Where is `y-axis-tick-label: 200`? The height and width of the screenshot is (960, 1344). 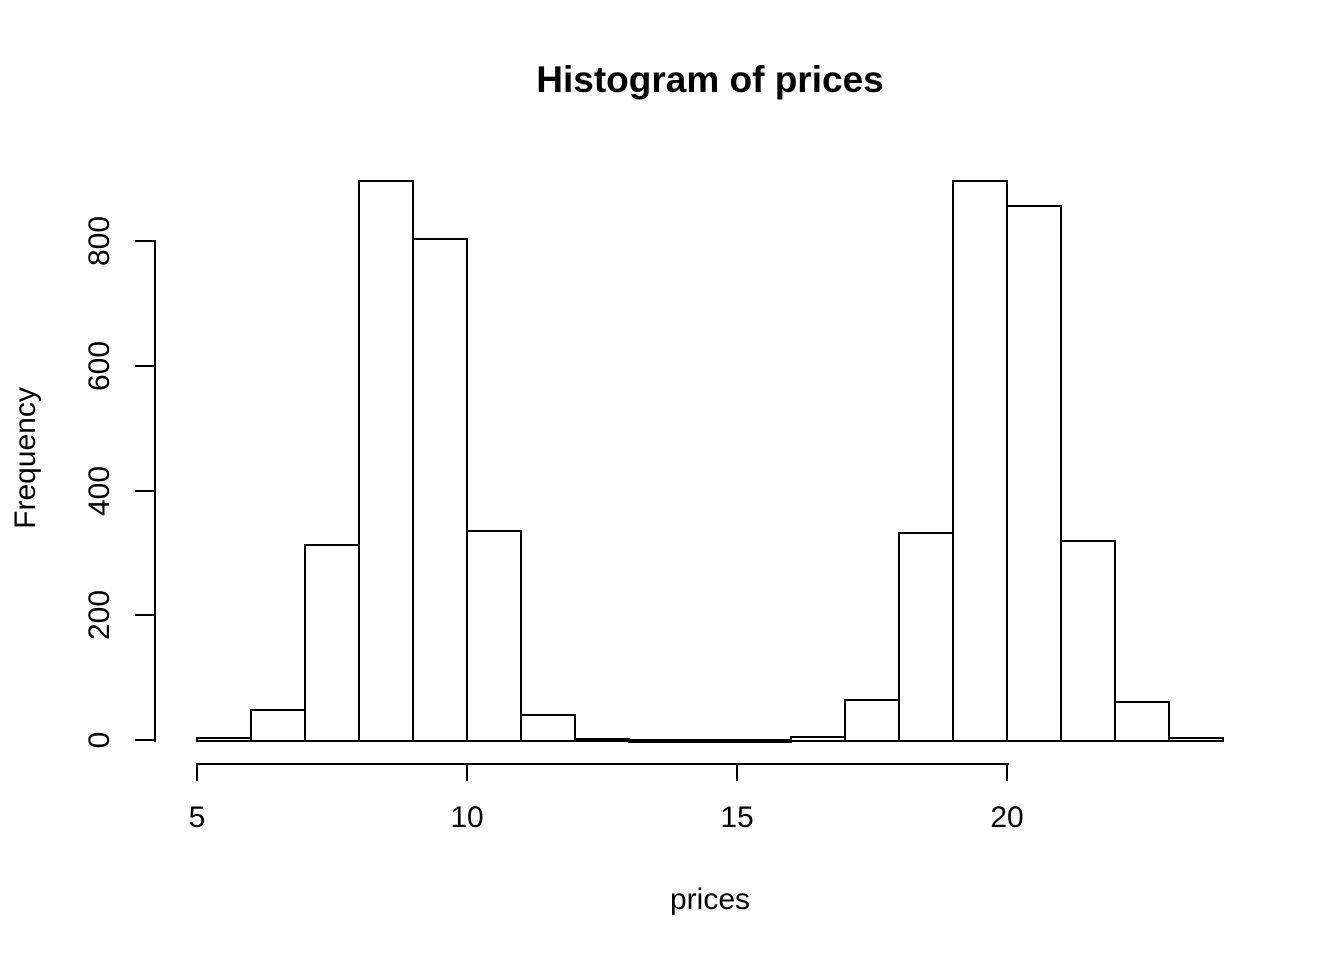 y-axis-tick-label: 200 is located at coordinates (99, 615).